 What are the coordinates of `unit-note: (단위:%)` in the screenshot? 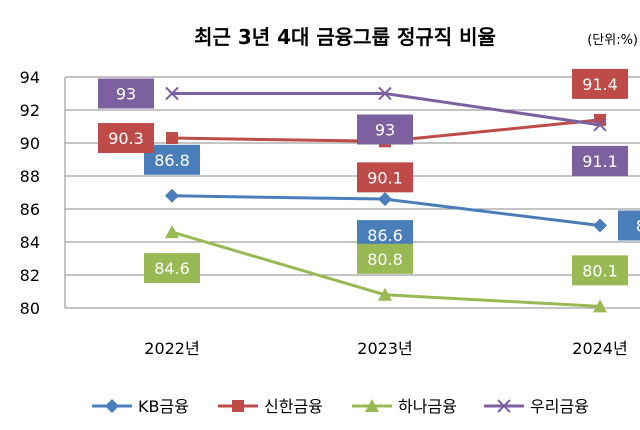 It's located at (612, 40).